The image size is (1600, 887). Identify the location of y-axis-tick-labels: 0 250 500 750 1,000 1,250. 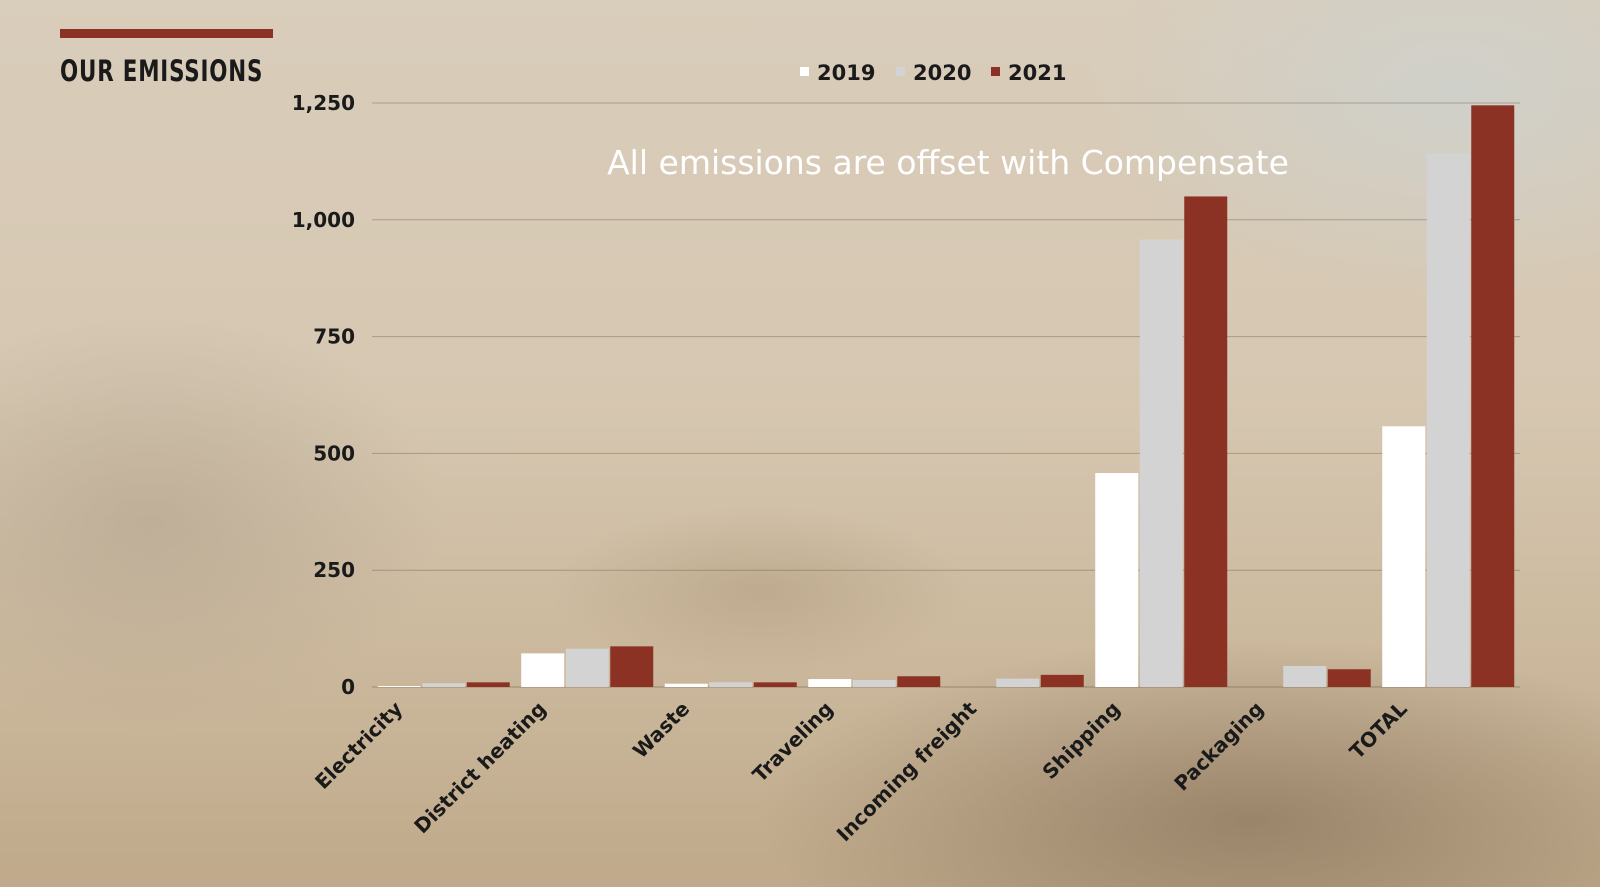
(323, 395).